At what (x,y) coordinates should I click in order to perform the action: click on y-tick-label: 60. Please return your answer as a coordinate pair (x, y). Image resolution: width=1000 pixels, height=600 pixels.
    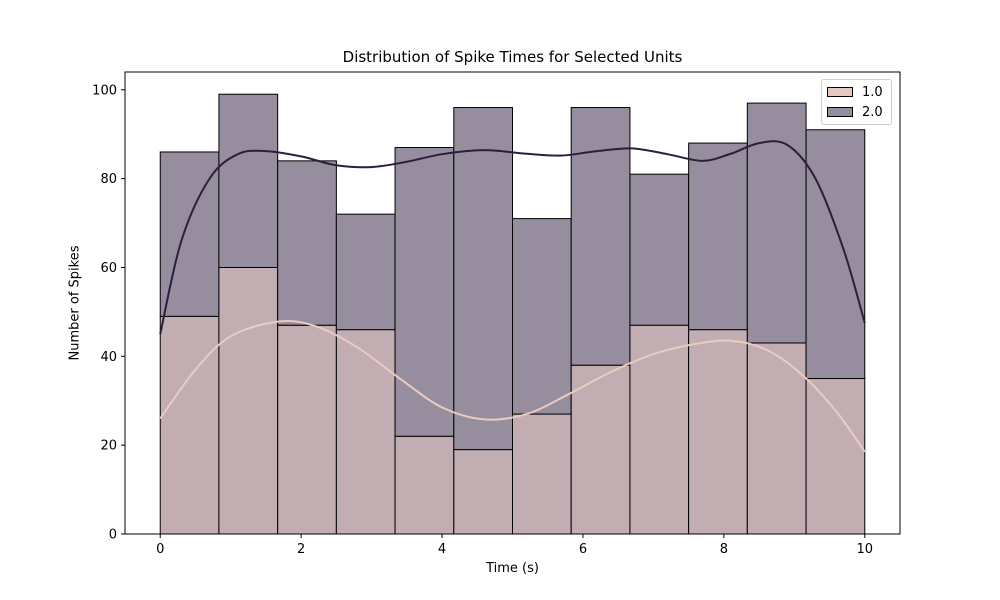
    Looking at the image, I should click on (108, 268).